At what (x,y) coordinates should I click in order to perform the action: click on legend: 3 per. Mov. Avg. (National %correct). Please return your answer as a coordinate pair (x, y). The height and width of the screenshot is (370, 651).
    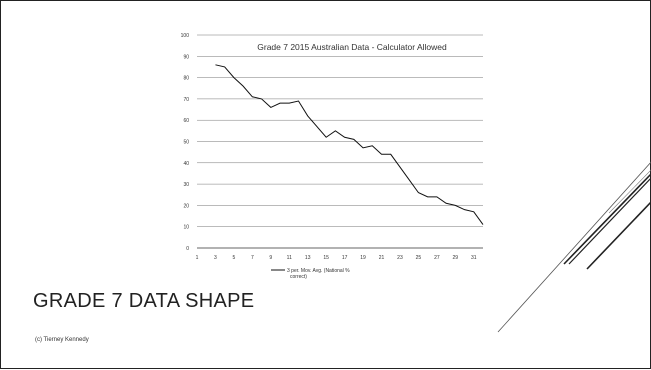
    Looking at the image, I should click on (310, 274).